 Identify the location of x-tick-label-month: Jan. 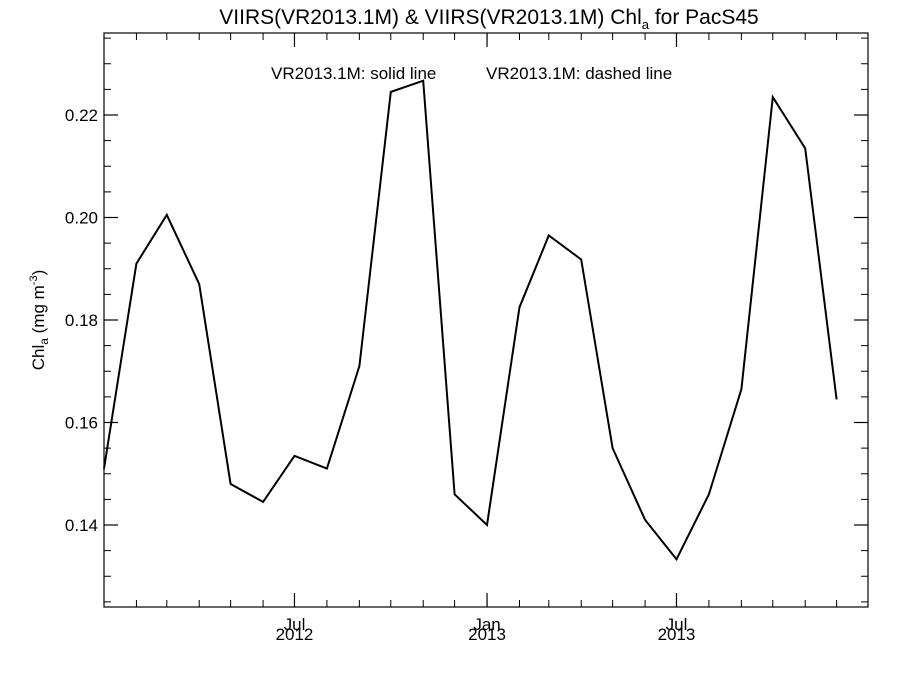
(486, 624).